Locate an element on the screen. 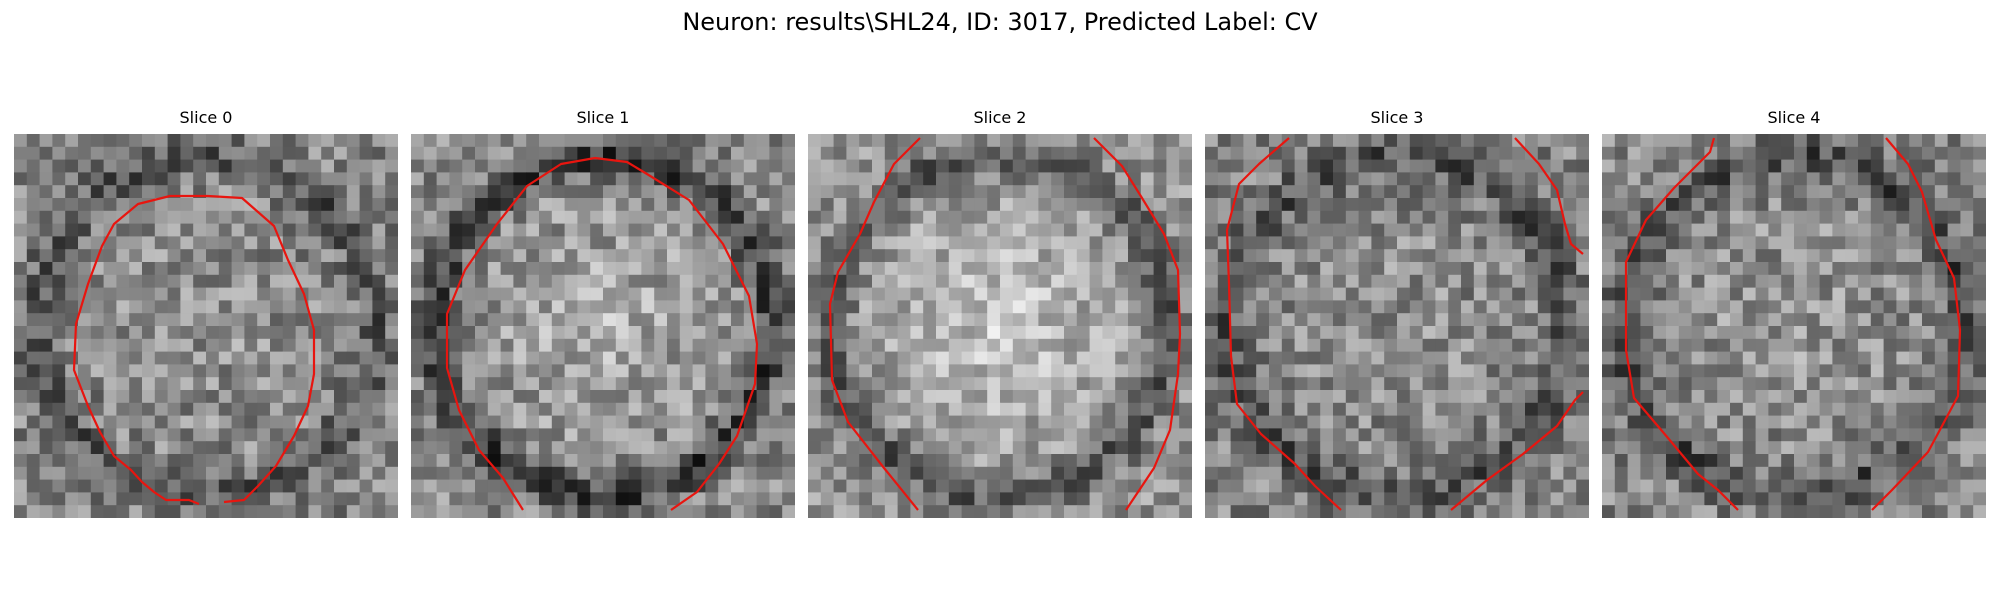 This screenshot has height=600, width=2000. slice-panel-2: Slice 2 is located at coordinates (1000, 313).